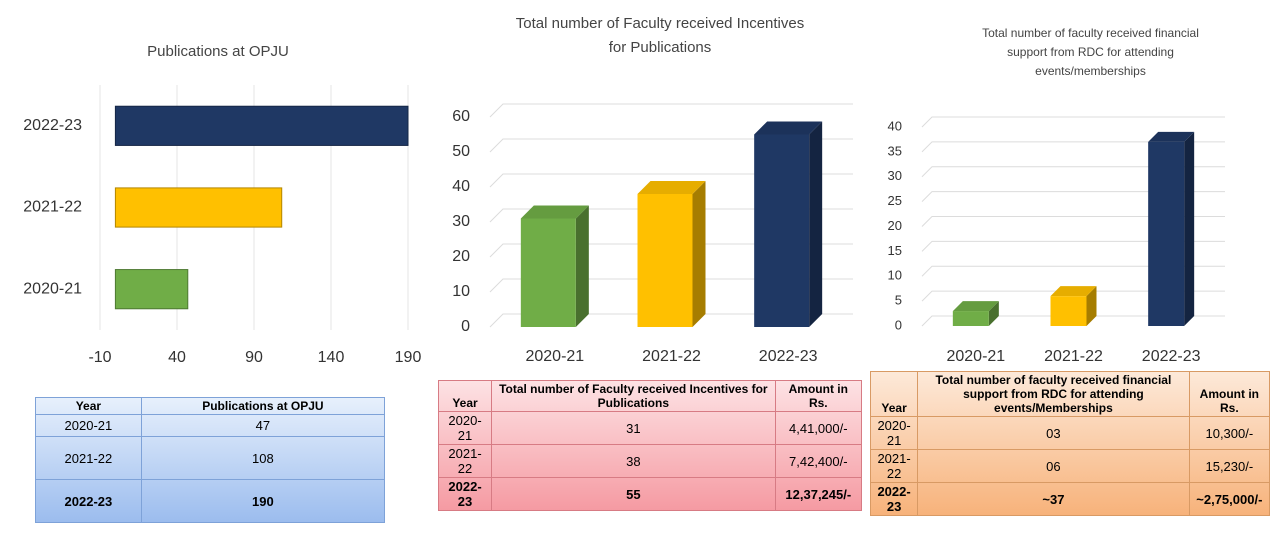  Describe the element at coordinates (788, 356) in the screenshot. I see `x-tick-label: 2022-23` at that location.